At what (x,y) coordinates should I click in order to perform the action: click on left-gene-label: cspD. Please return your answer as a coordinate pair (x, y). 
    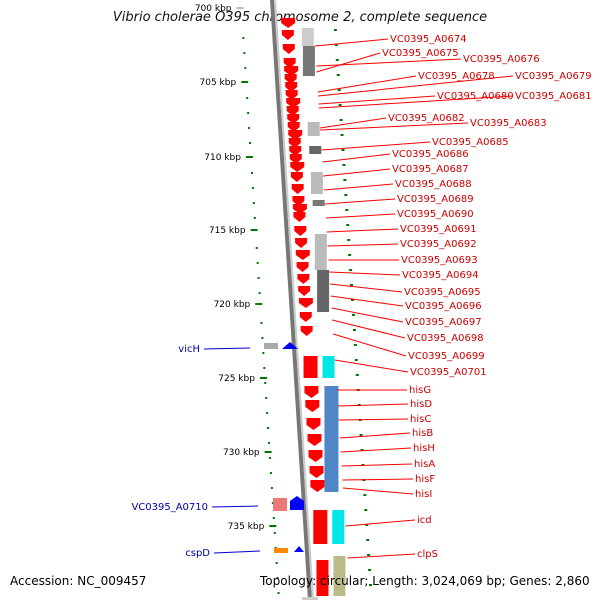
    Looking at the image, I should click on (197, 553).